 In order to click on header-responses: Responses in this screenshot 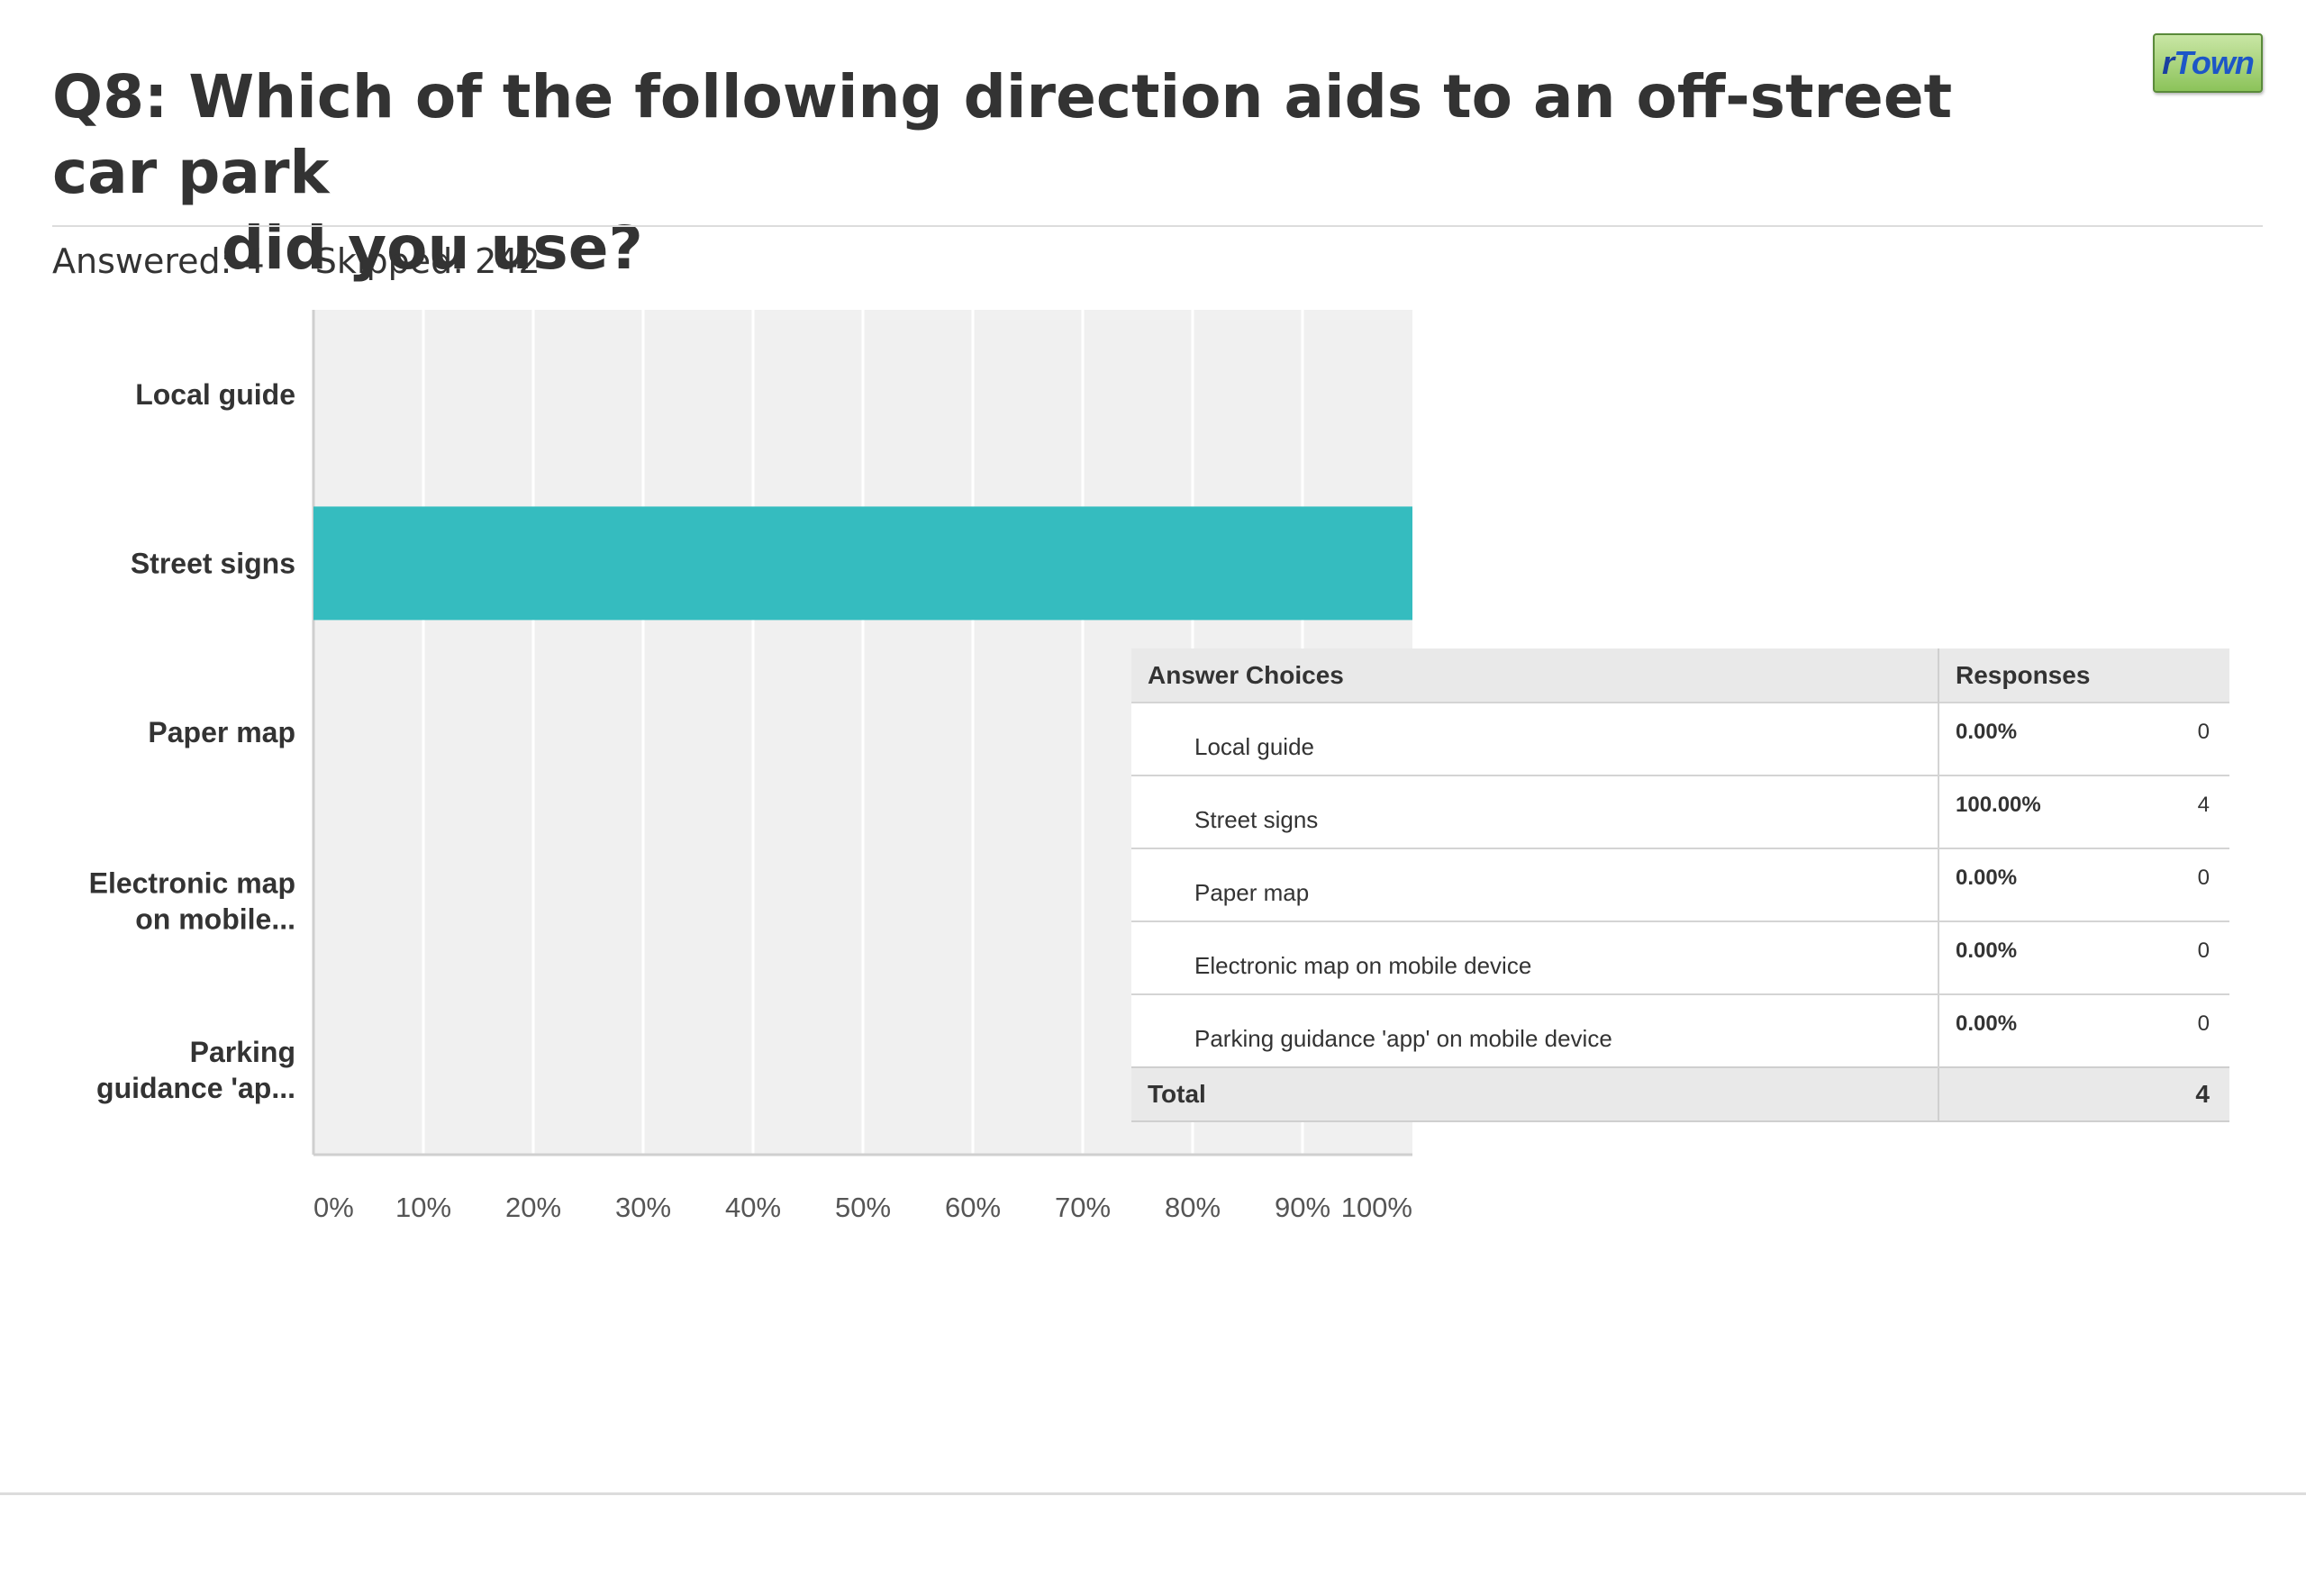, I will do `click(2023, 674)`.